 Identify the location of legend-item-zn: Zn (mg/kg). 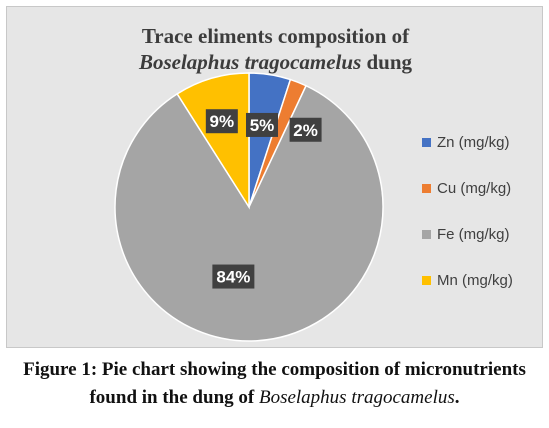
(479, 142).